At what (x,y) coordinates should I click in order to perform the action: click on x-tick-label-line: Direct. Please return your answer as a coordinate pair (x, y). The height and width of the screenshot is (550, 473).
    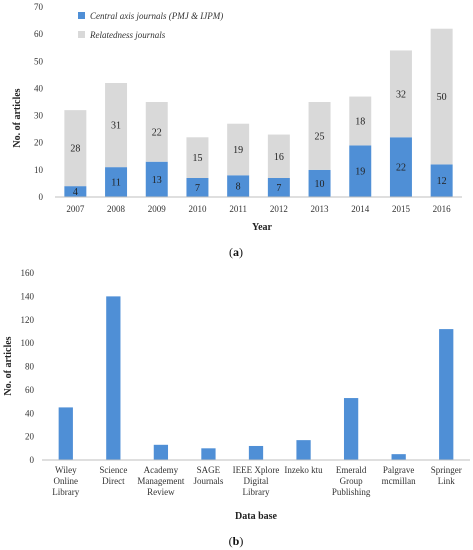
    Looking at the image, I should click on (113, 481).